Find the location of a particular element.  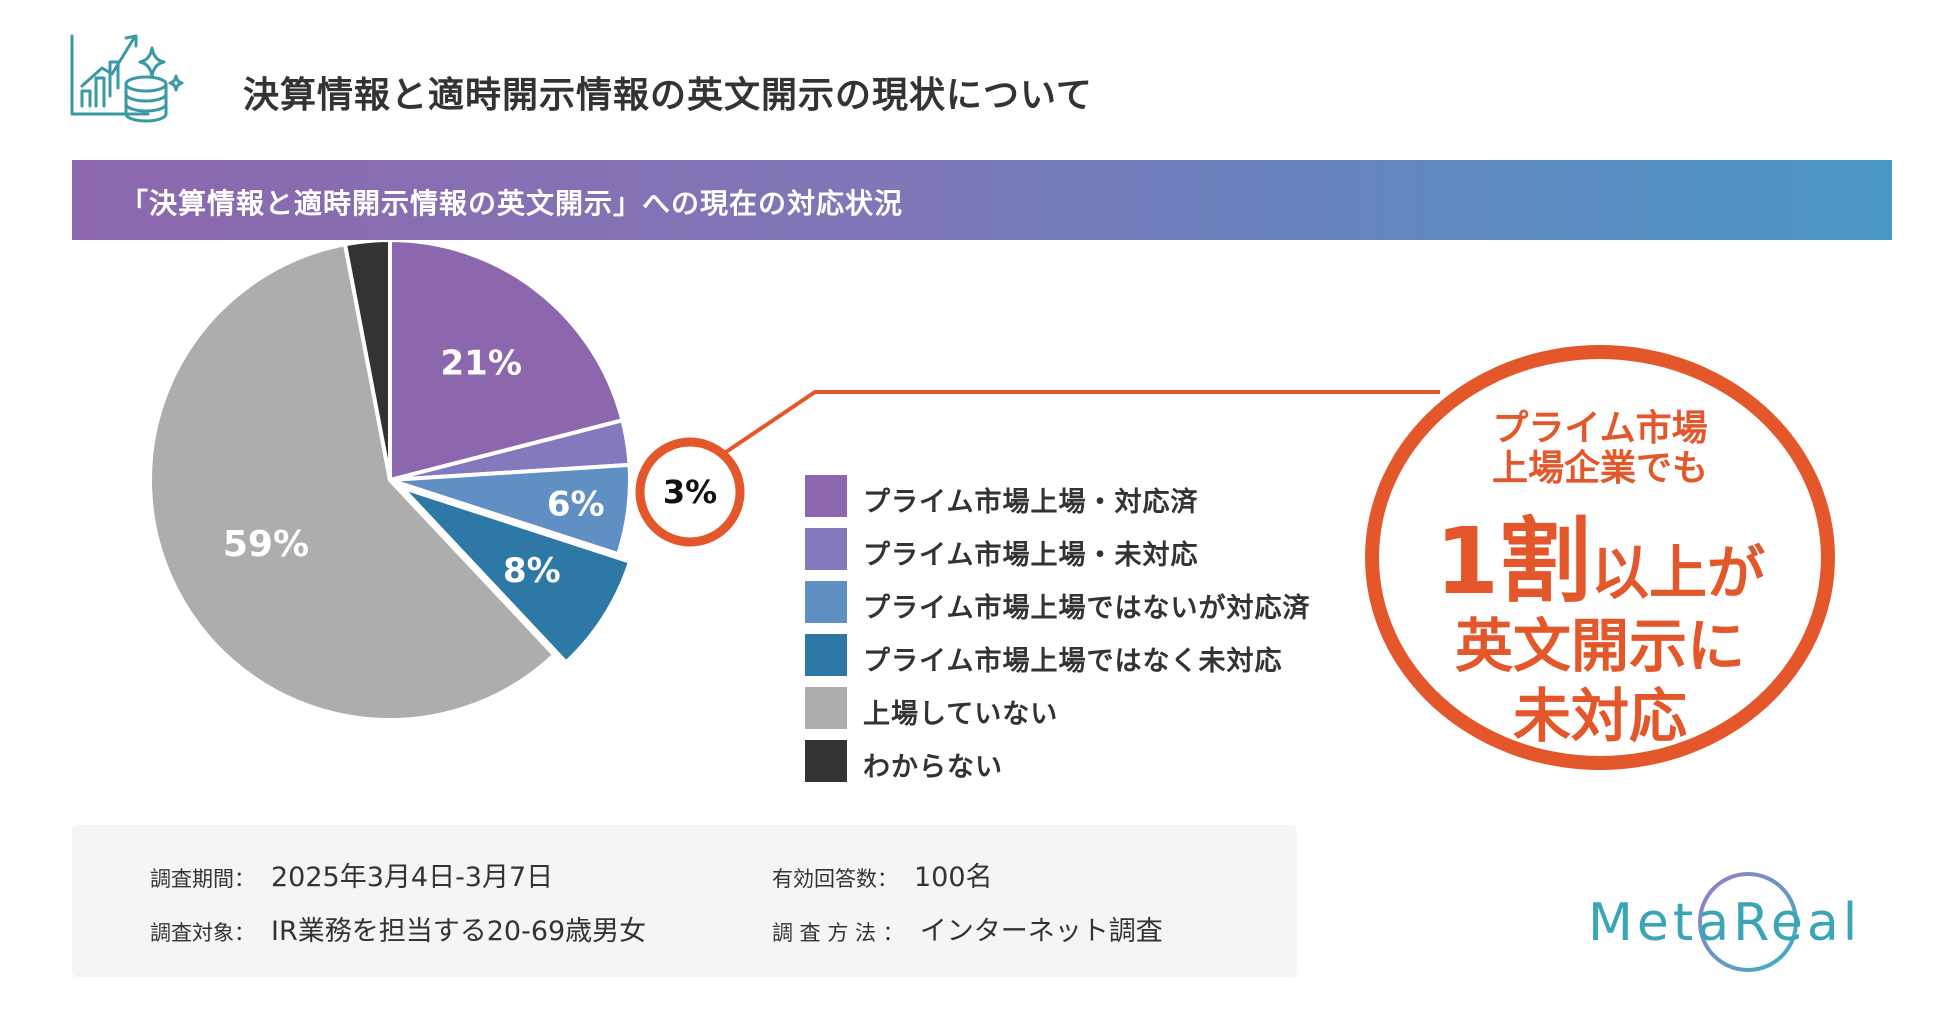

survey-target-value: IR業務を担当する20-69歳男女 is located at coordinates (459, 931).